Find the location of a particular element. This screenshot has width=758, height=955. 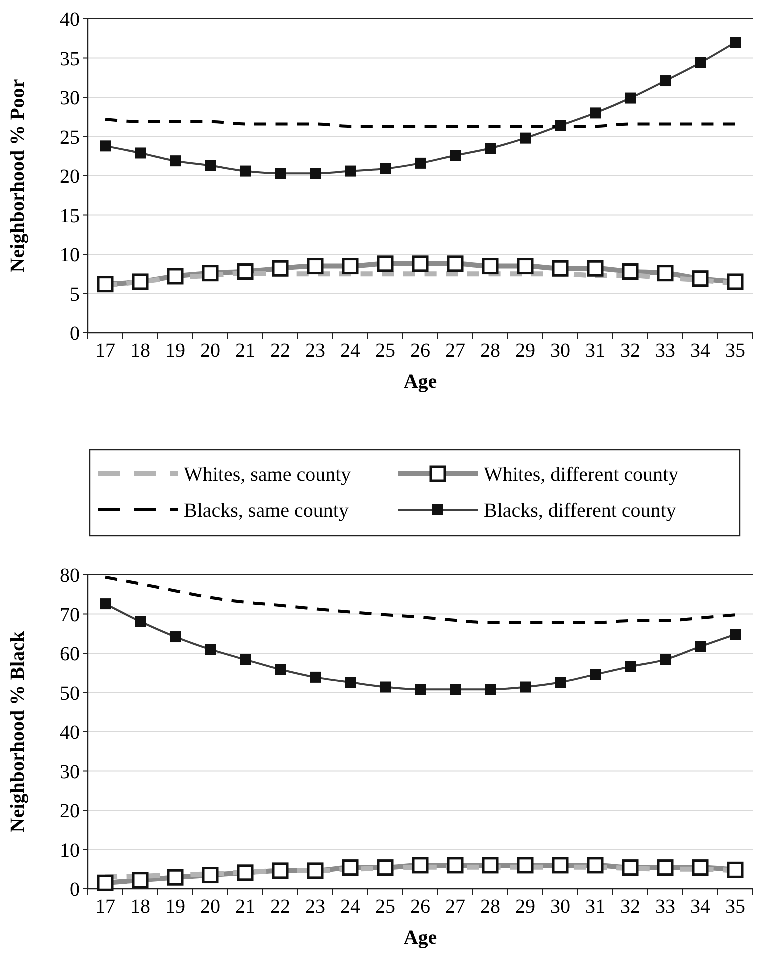

y-tick-label: 25 is located at coordinates (70, 137).